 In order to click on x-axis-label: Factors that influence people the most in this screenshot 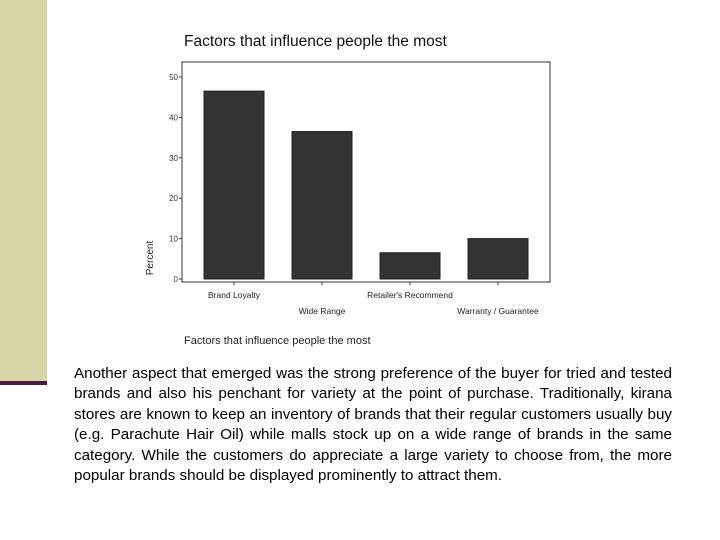, I will do `click(277, 341)`.